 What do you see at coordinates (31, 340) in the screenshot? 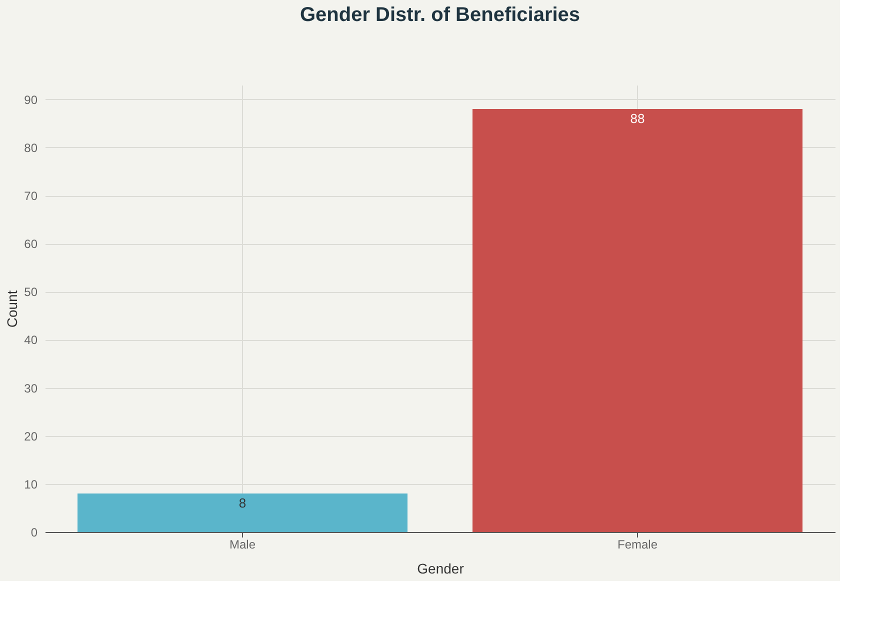
I see `y-tick-label: 40` at bounding box center [31, 340].